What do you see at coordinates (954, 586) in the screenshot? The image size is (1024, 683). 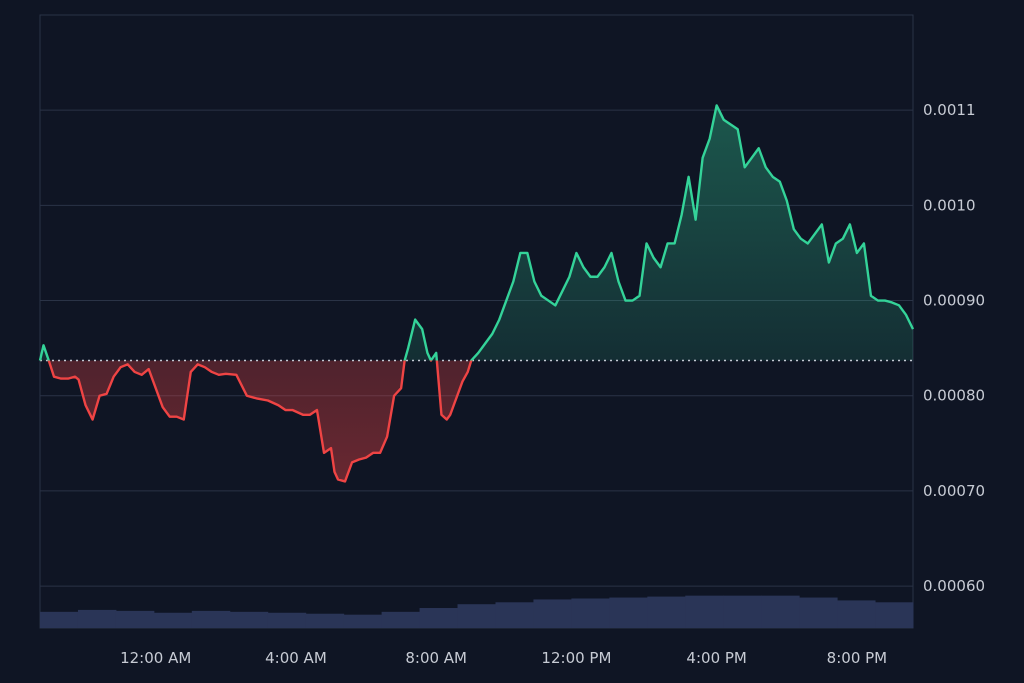 I see `y-tick-label: 0.00060` at bounding box center [954, 586].